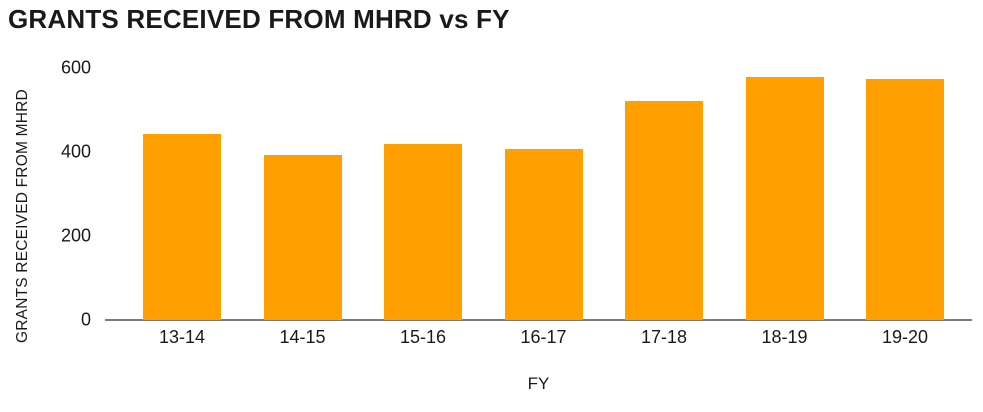 This screenshot has height=412, width=983. I want to click on bar-slot: 14-15, so click(302, 207).